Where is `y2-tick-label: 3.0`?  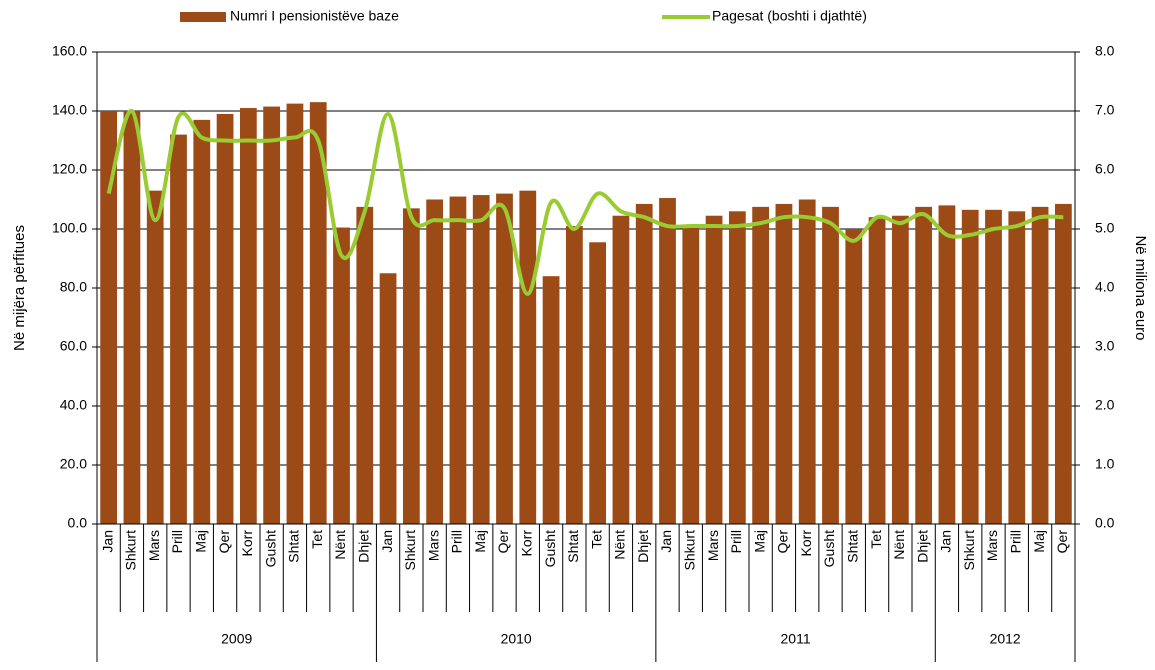
y2-tick-label: 3.0 is located at coordinates (1105, 346).